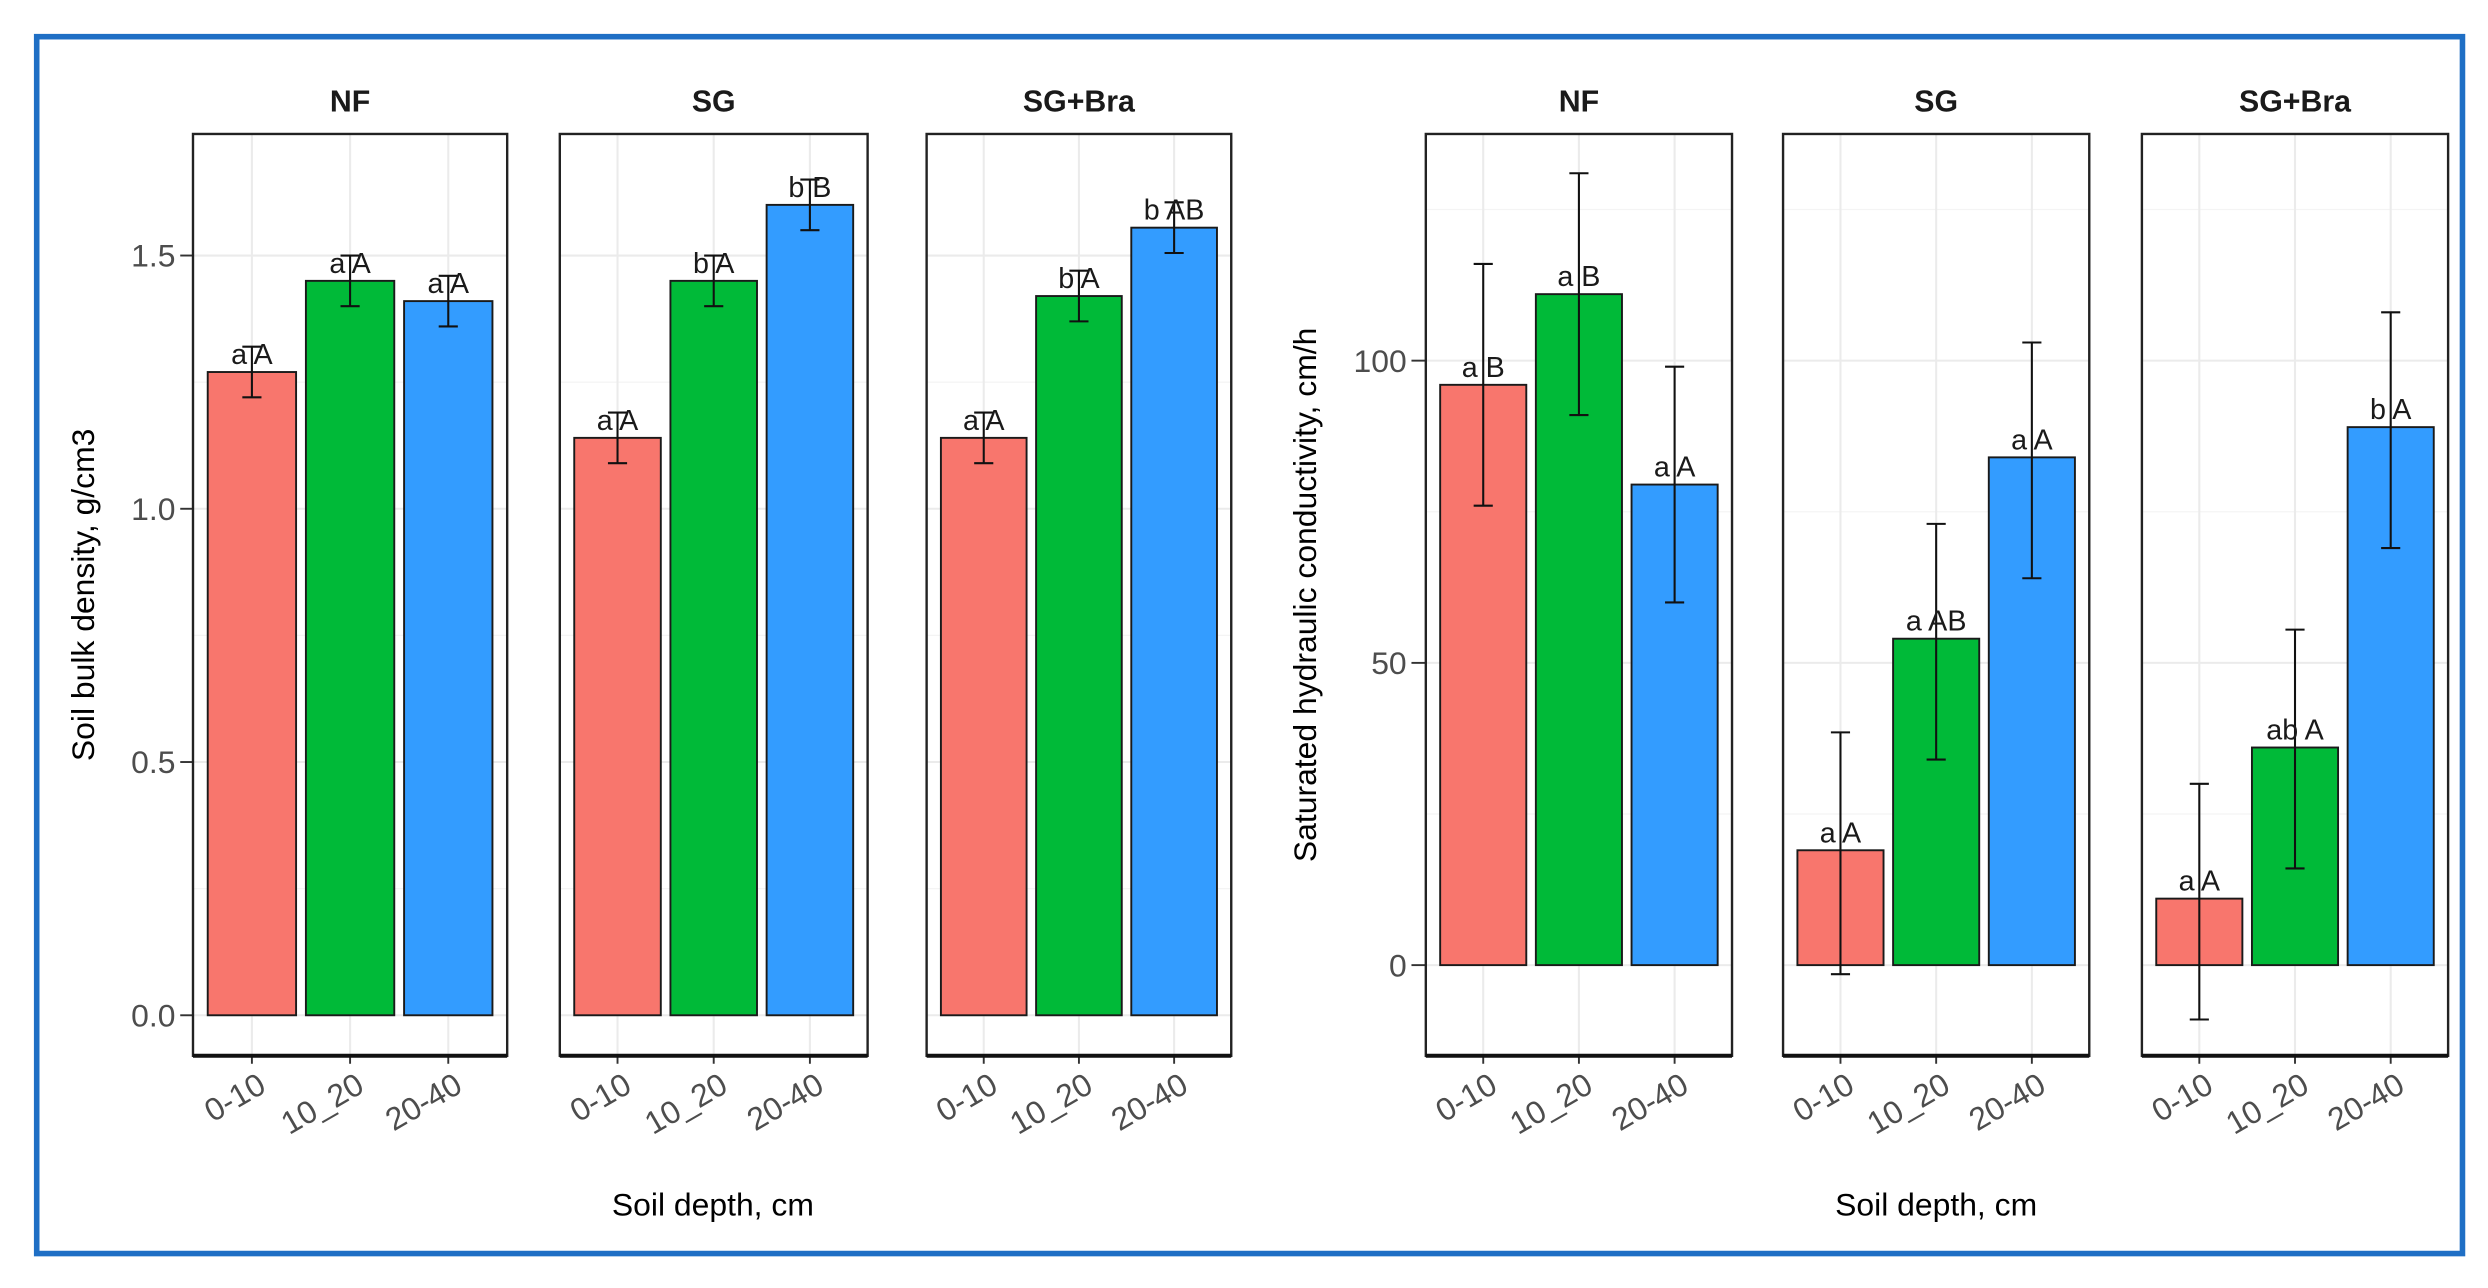 This screenshot has width=2488, height=1288. What do you see at coordinates (153, 762) in the screenshot?
I see `y-tick-label: 0.5` at bounding box center [153, 762].